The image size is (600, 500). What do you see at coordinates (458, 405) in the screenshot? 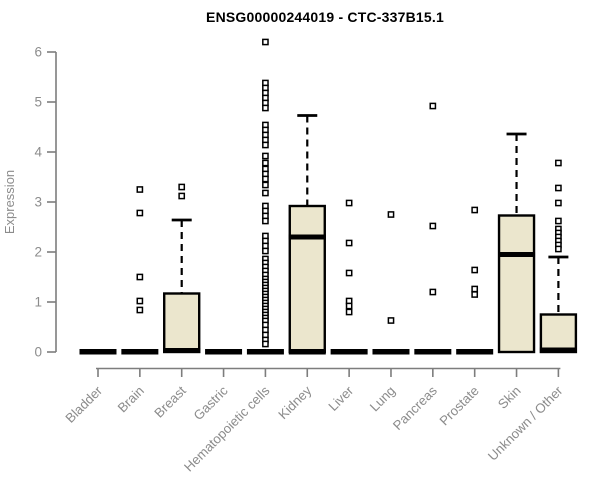
I see `x-tick-label: Prostate` at bounding box center [458, 405].